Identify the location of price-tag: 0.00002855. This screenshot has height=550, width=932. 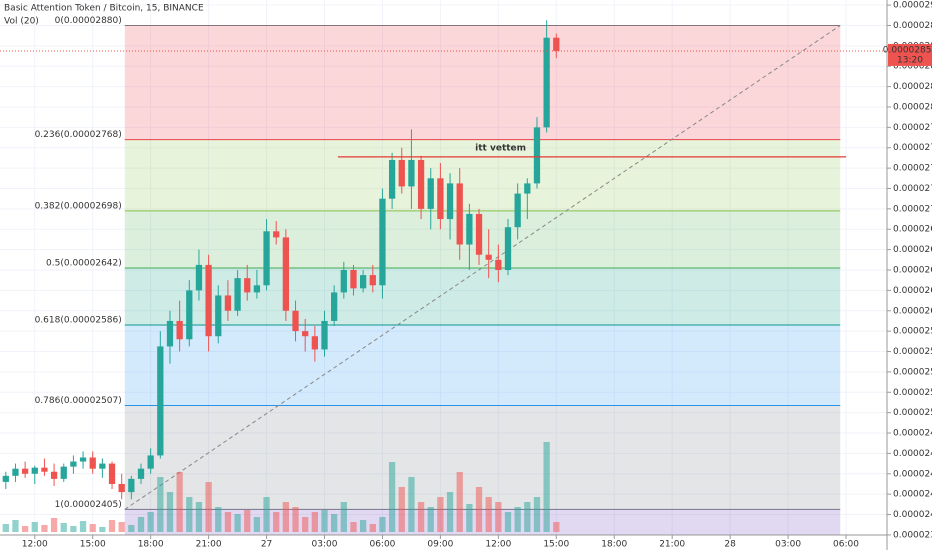
(907, 50).